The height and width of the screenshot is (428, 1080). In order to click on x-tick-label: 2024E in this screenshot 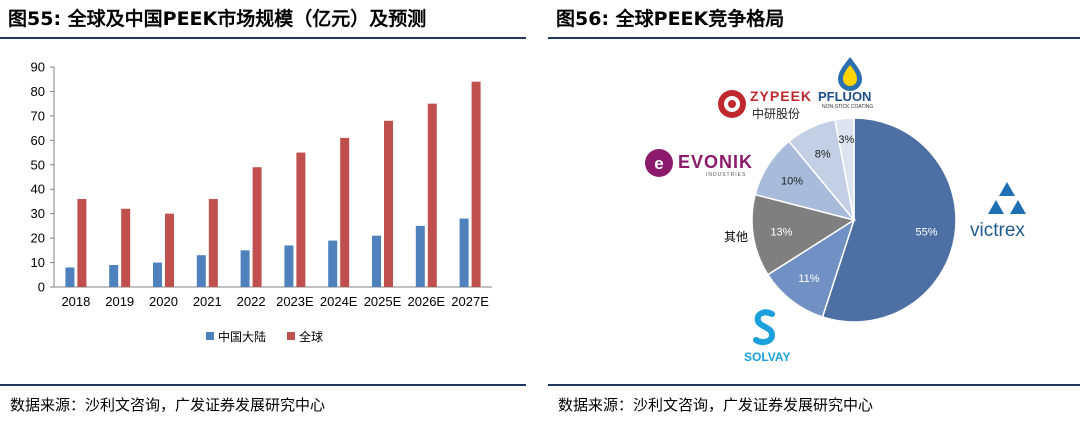, I will do `click(339, 301)`.